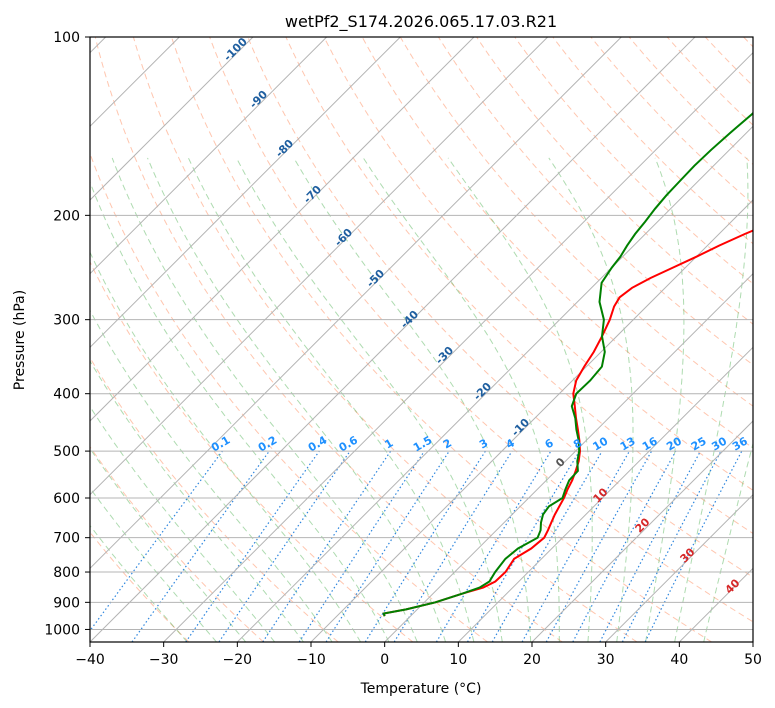 Image resolution: width=775 pixels, height=708 pixels. What do you see at coordinates (532, 660) in the screenshot?
I see `x-tick-label: 20` at bounding box center [532, 660].